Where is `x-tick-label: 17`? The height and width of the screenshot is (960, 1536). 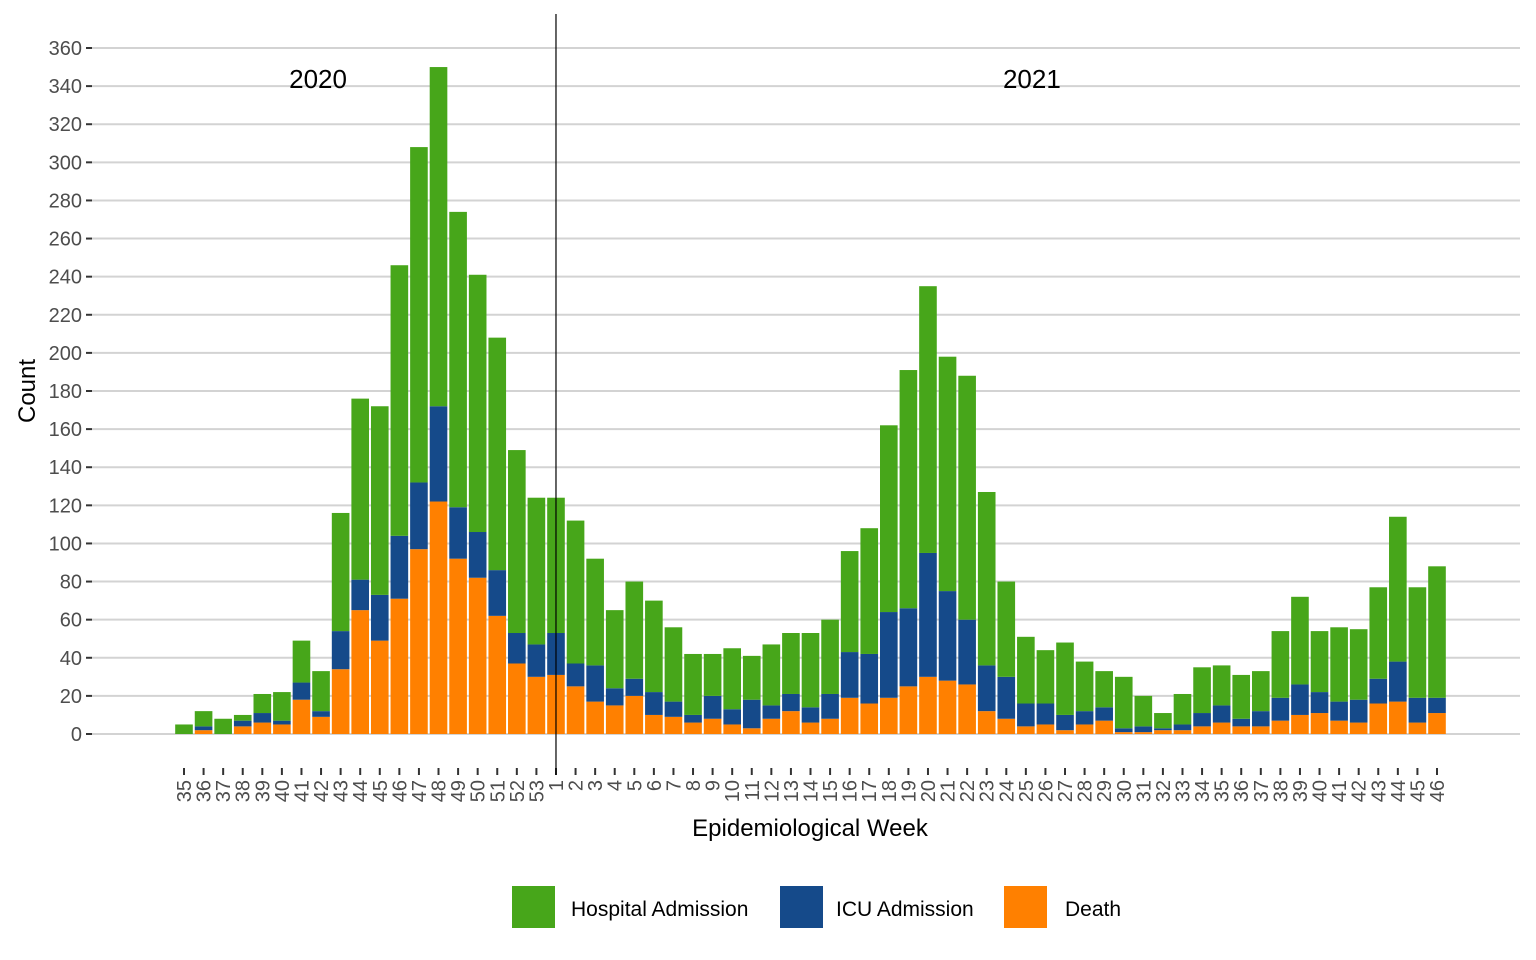
x-tick-label: 17 is located at coordinates (870, 791).